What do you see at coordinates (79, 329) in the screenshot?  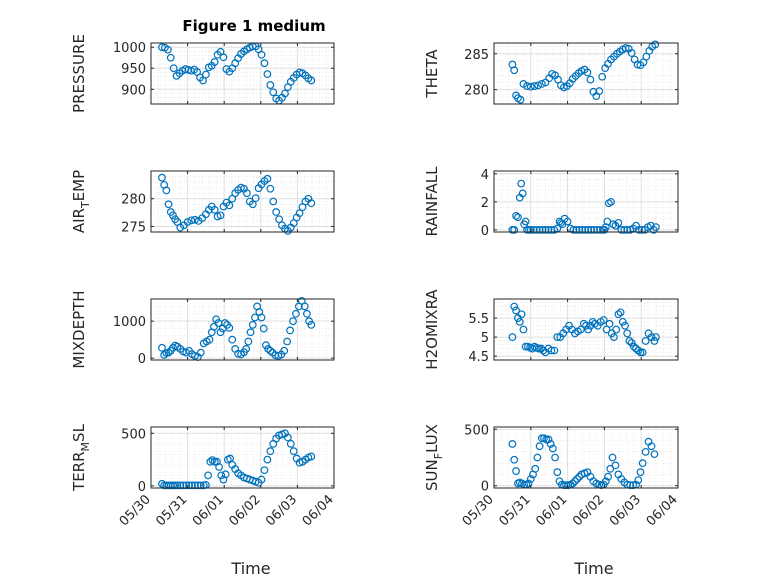 I see `y-axis-label: MIXDEPTH` at bounding box center [79, 329].